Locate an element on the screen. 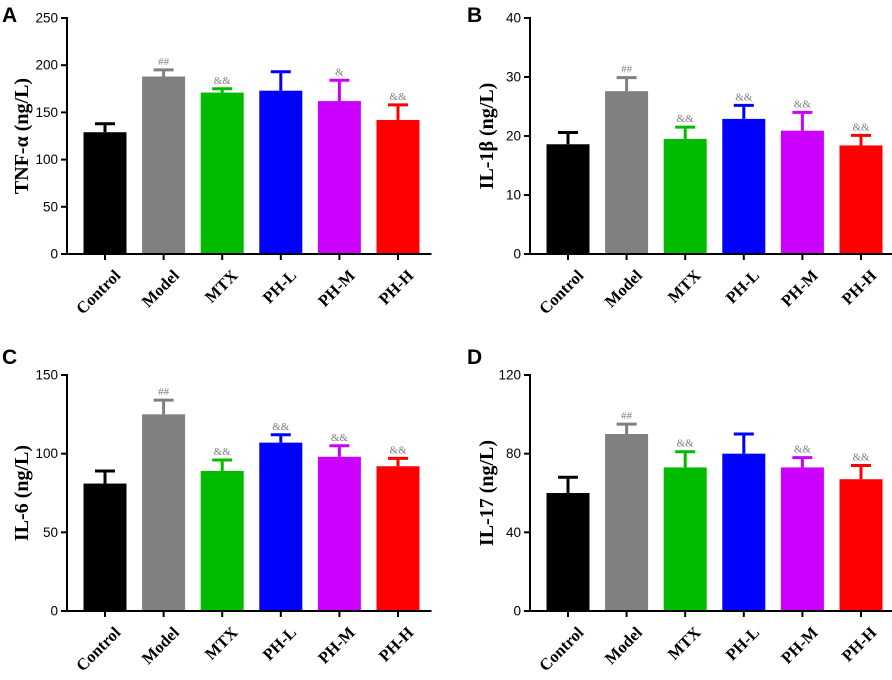 The width and height of the screenshot is (892, 680). y-axis-label: TNF-α (ng/L) is located at coordinates (22, 136).